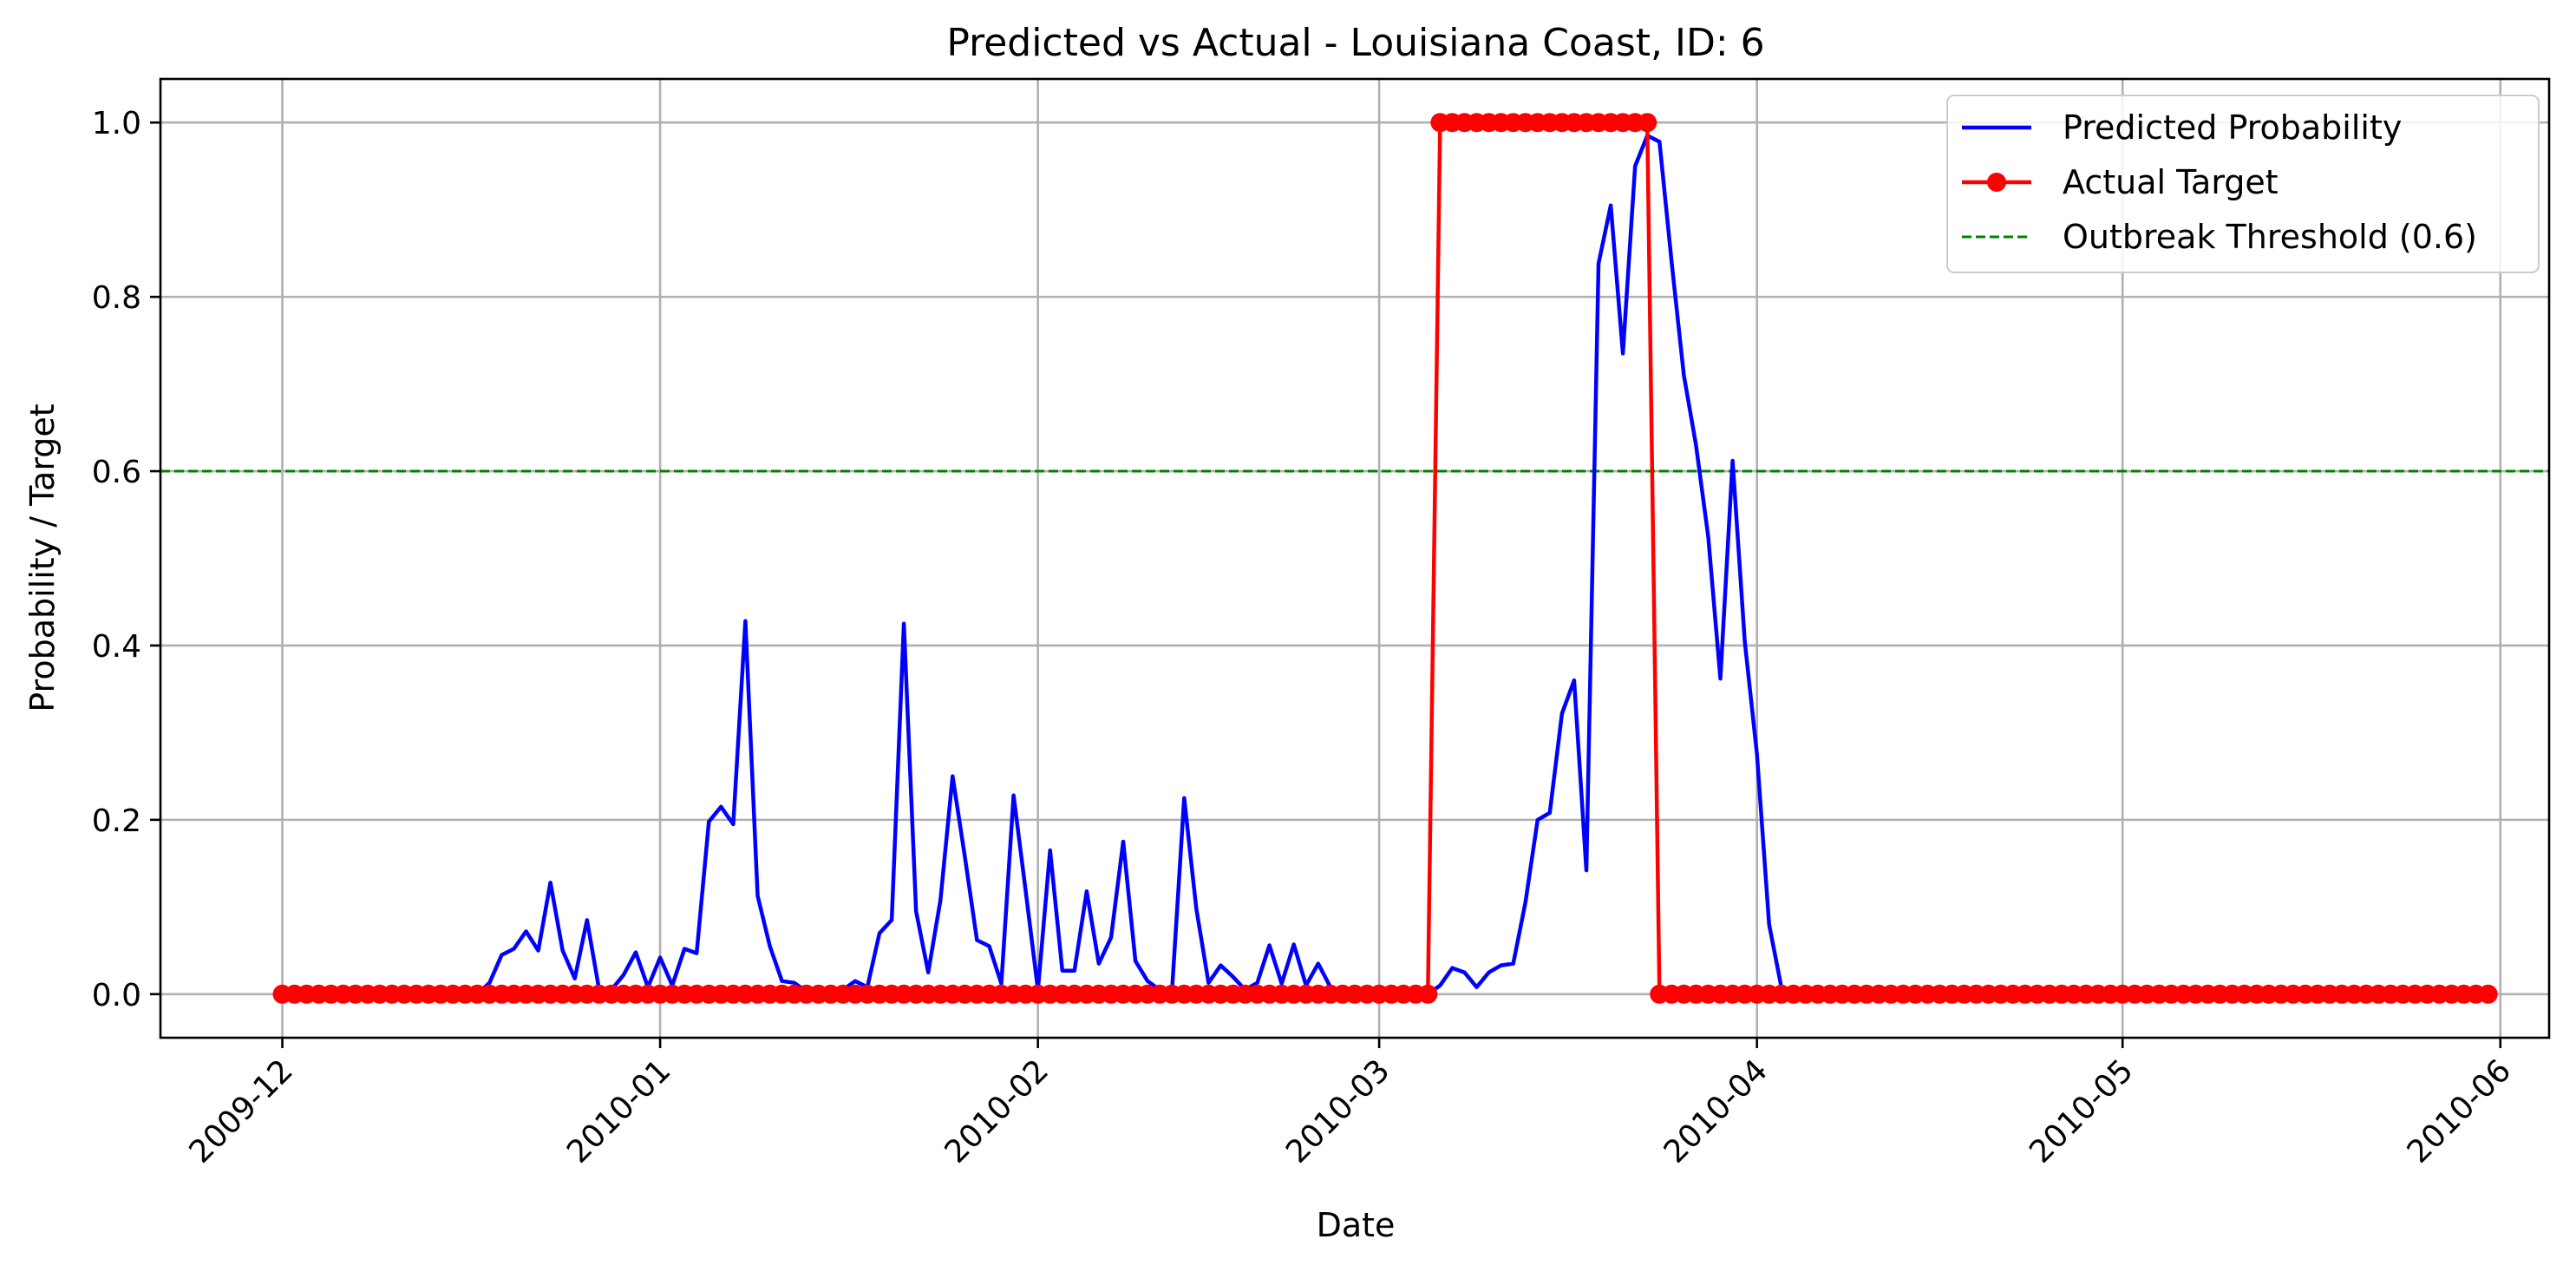 The image size is (2576, 1272). What do you see at coordinates (116, 647) in the screenshot?
I see `y-tick-label: 0.4` at bounding box center [116, 647].